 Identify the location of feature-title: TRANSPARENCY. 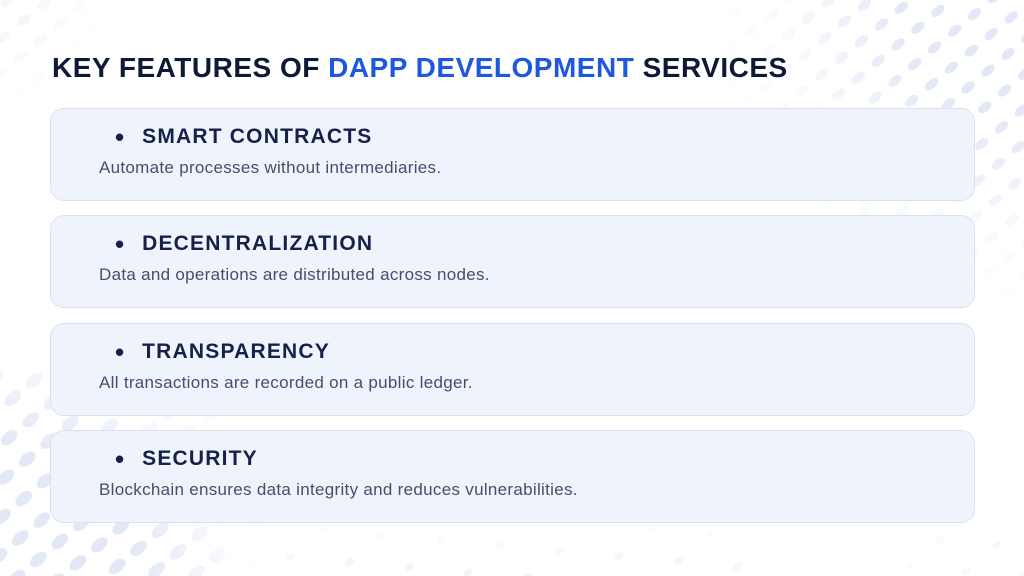
(236, 351).